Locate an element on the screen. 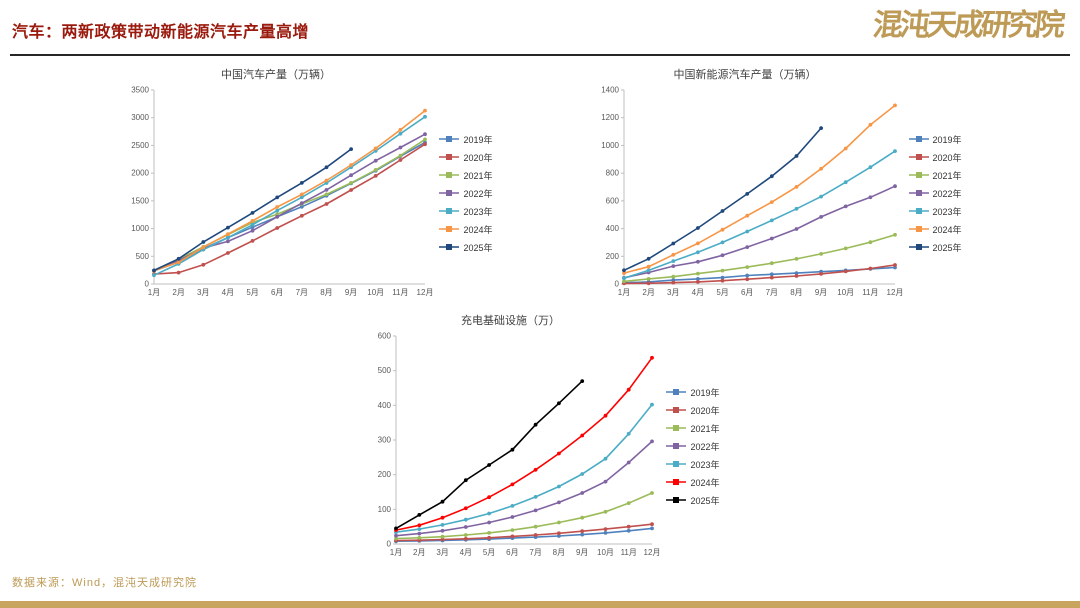 The width and height of the screenshot is (1080, 608). legend-item: 2020年 is located at coordinates (693, 410).